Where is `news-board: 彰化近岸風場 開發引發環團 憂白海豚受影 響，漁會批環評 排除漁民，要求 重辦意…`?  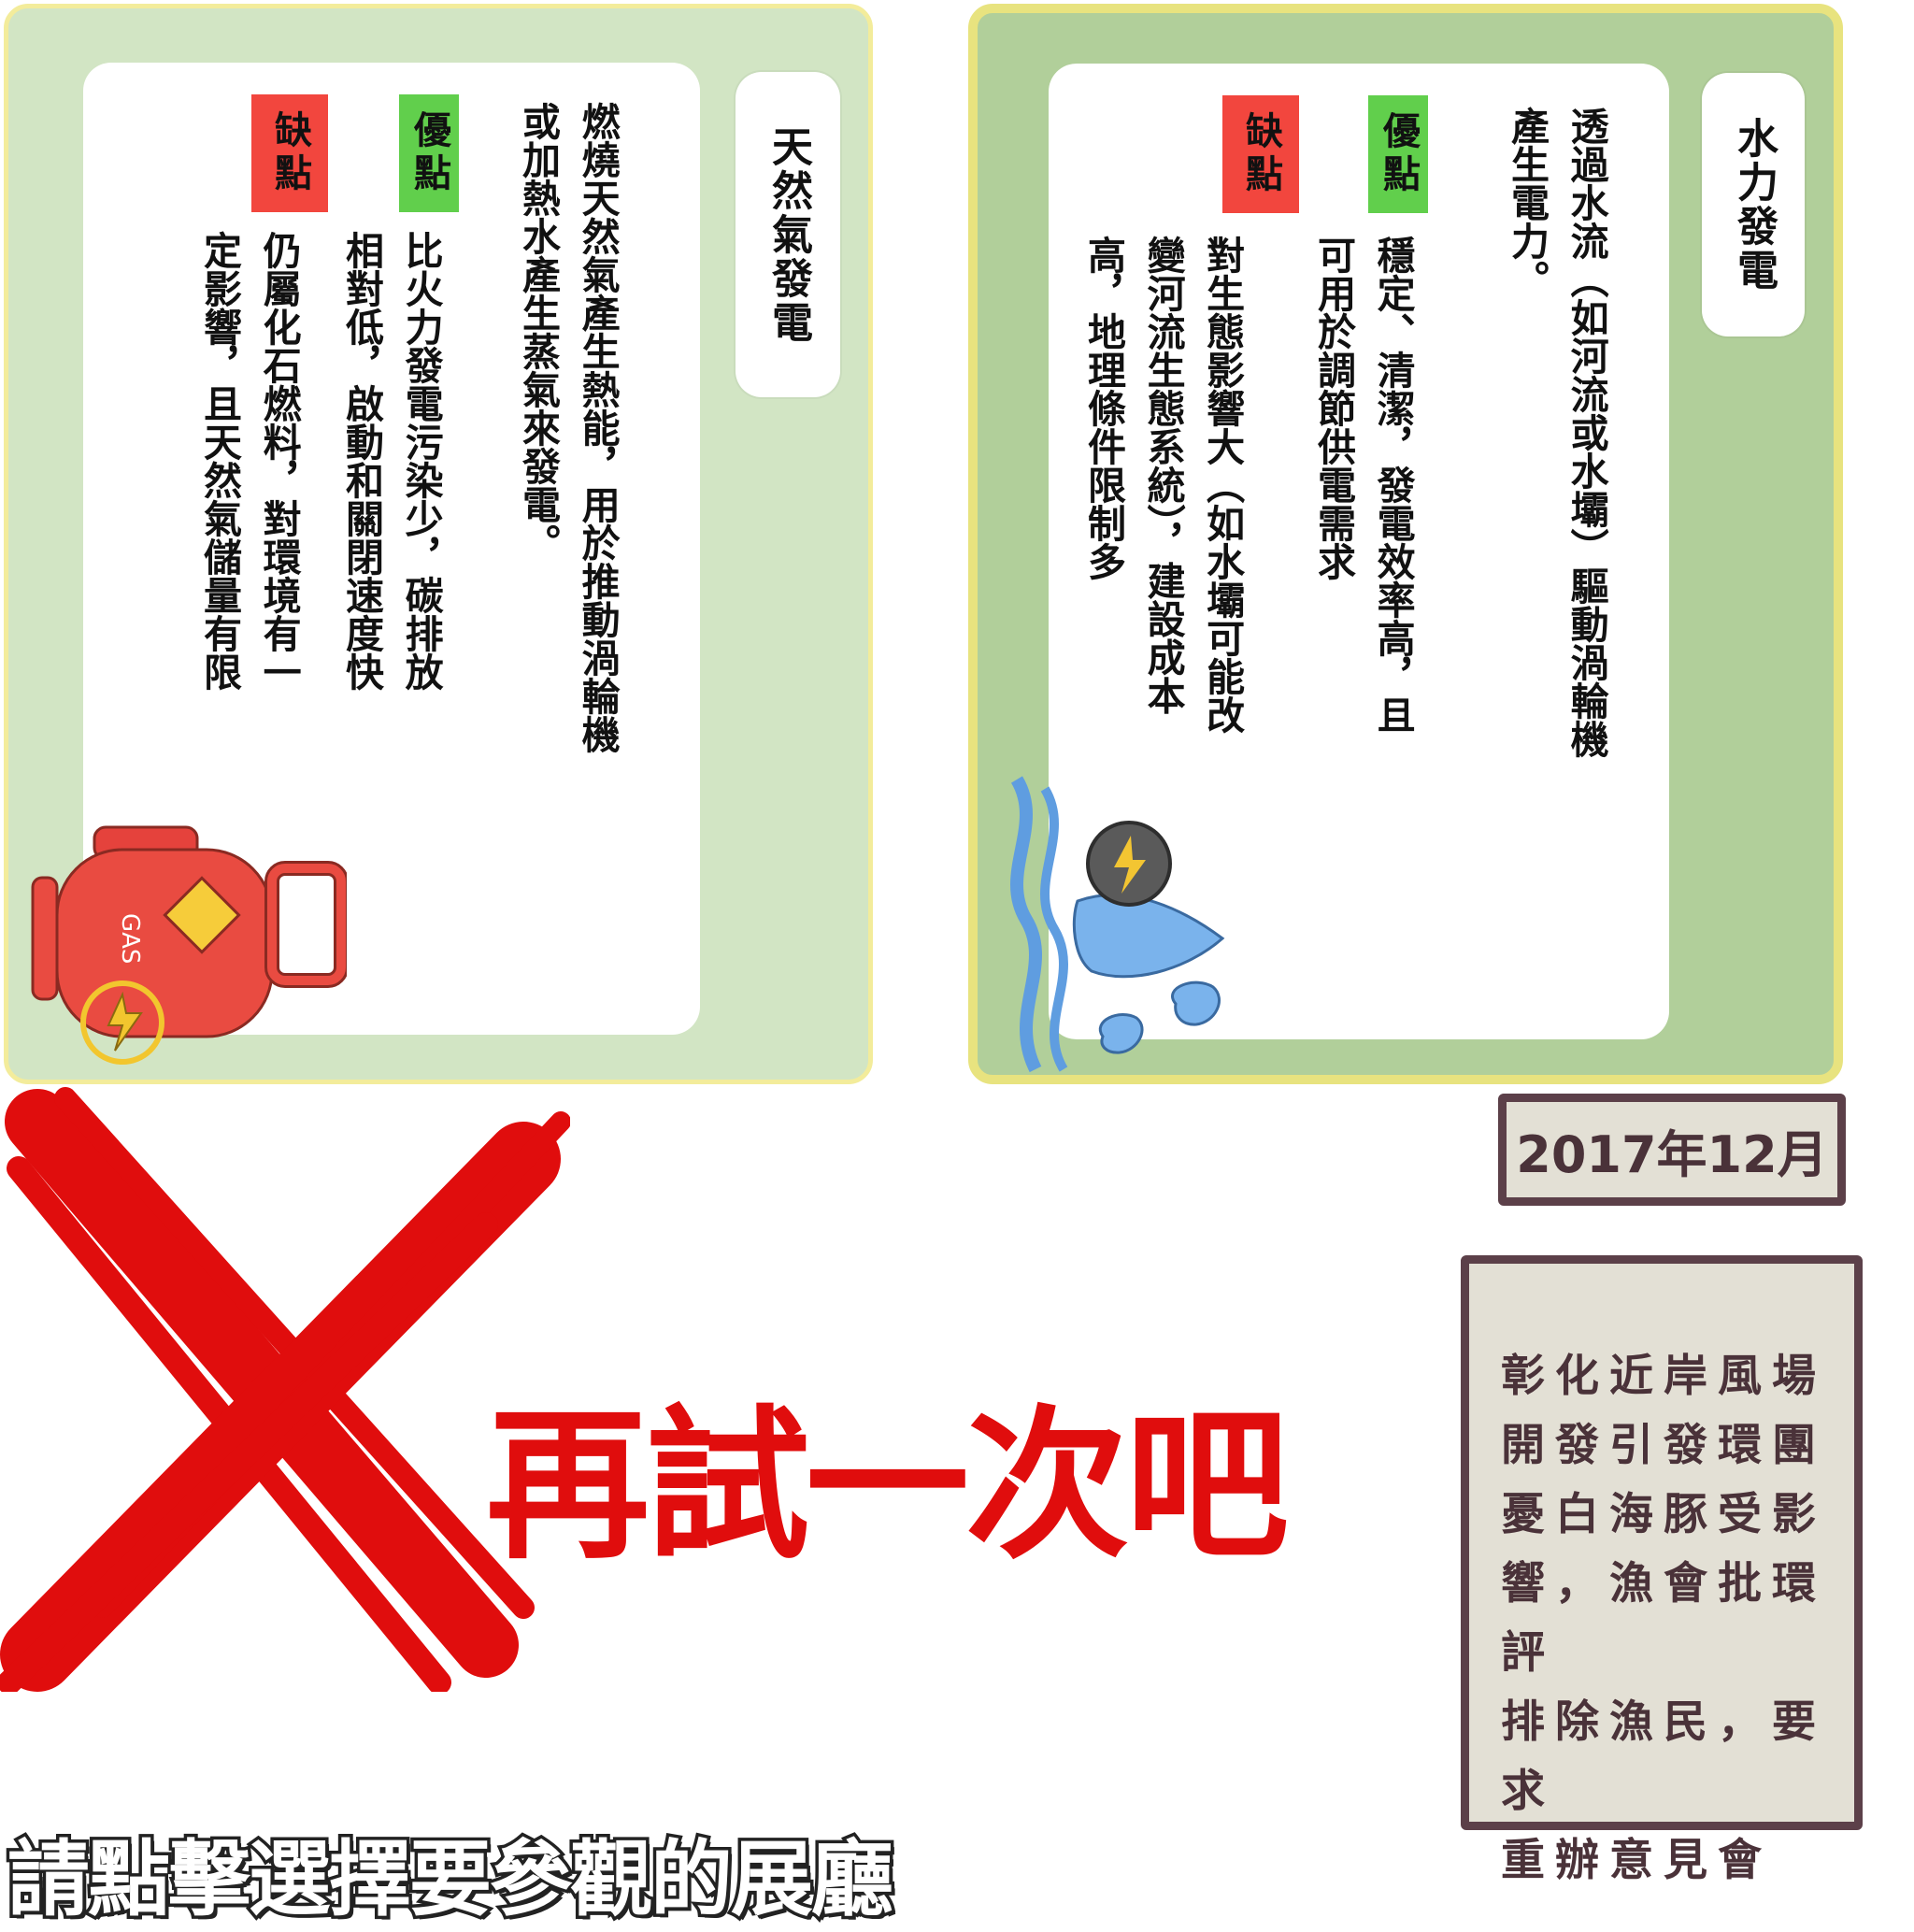 news-board: 彰化近岸風場 開發引發環團 憂白海豚受影 響，漁會批環評 排除漁民，要求 重辦意… is located at coordinates (1662, 1570).